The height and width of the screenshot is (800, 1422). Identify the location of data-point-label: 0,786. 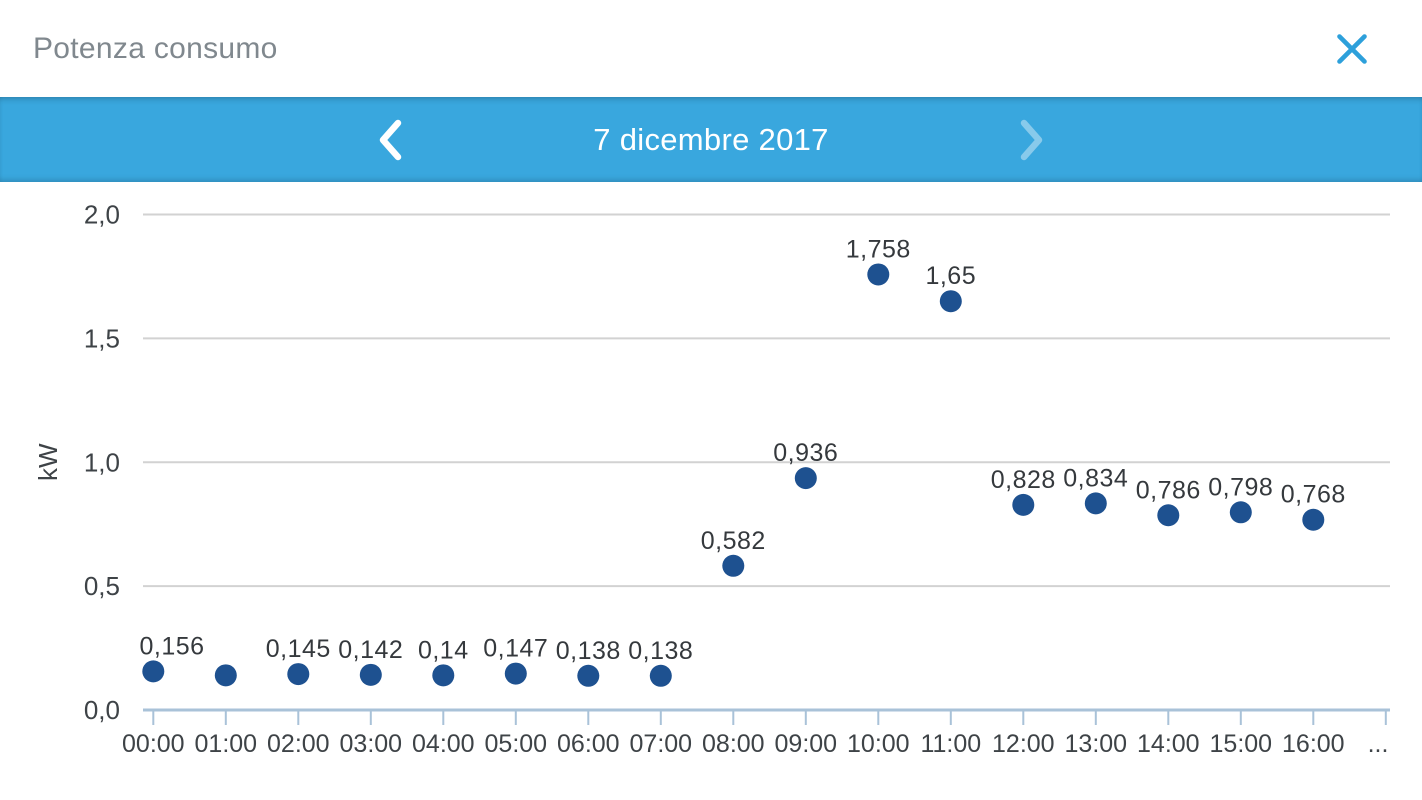
(1168, 490).